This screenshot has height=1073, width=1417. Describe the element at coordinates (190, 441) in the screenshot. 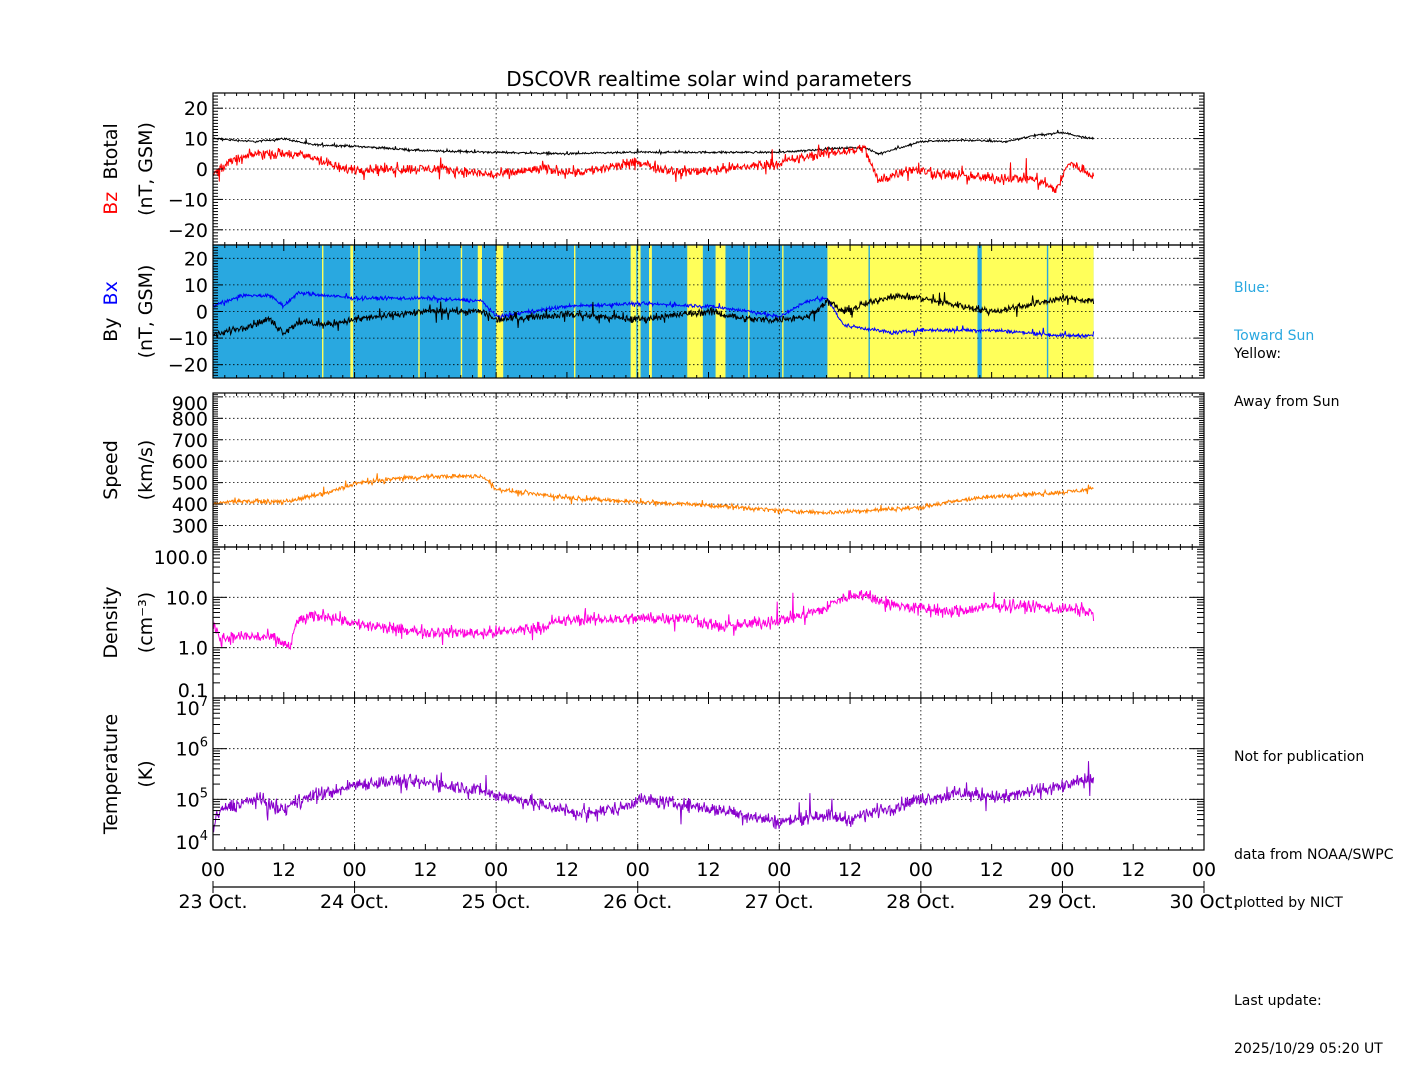

I see `y-tick-label: 700` at that location.